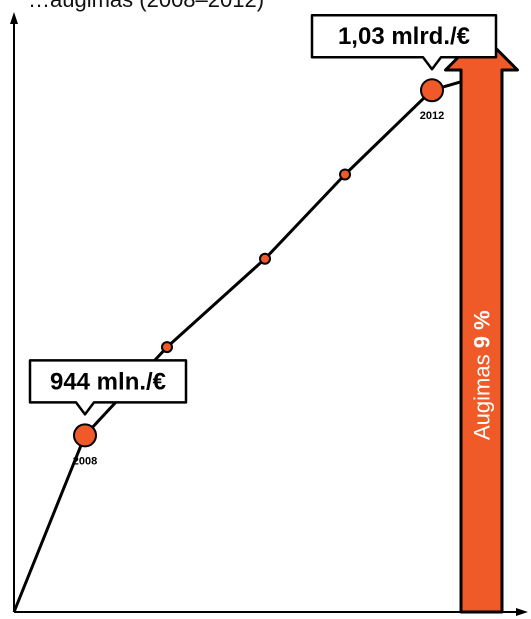 This screenshot has height=619, width=531. Describe the element at coordinates (404, 36) in the screenshot. I see `callout-label: 1,03 mlrd./€` at that location.